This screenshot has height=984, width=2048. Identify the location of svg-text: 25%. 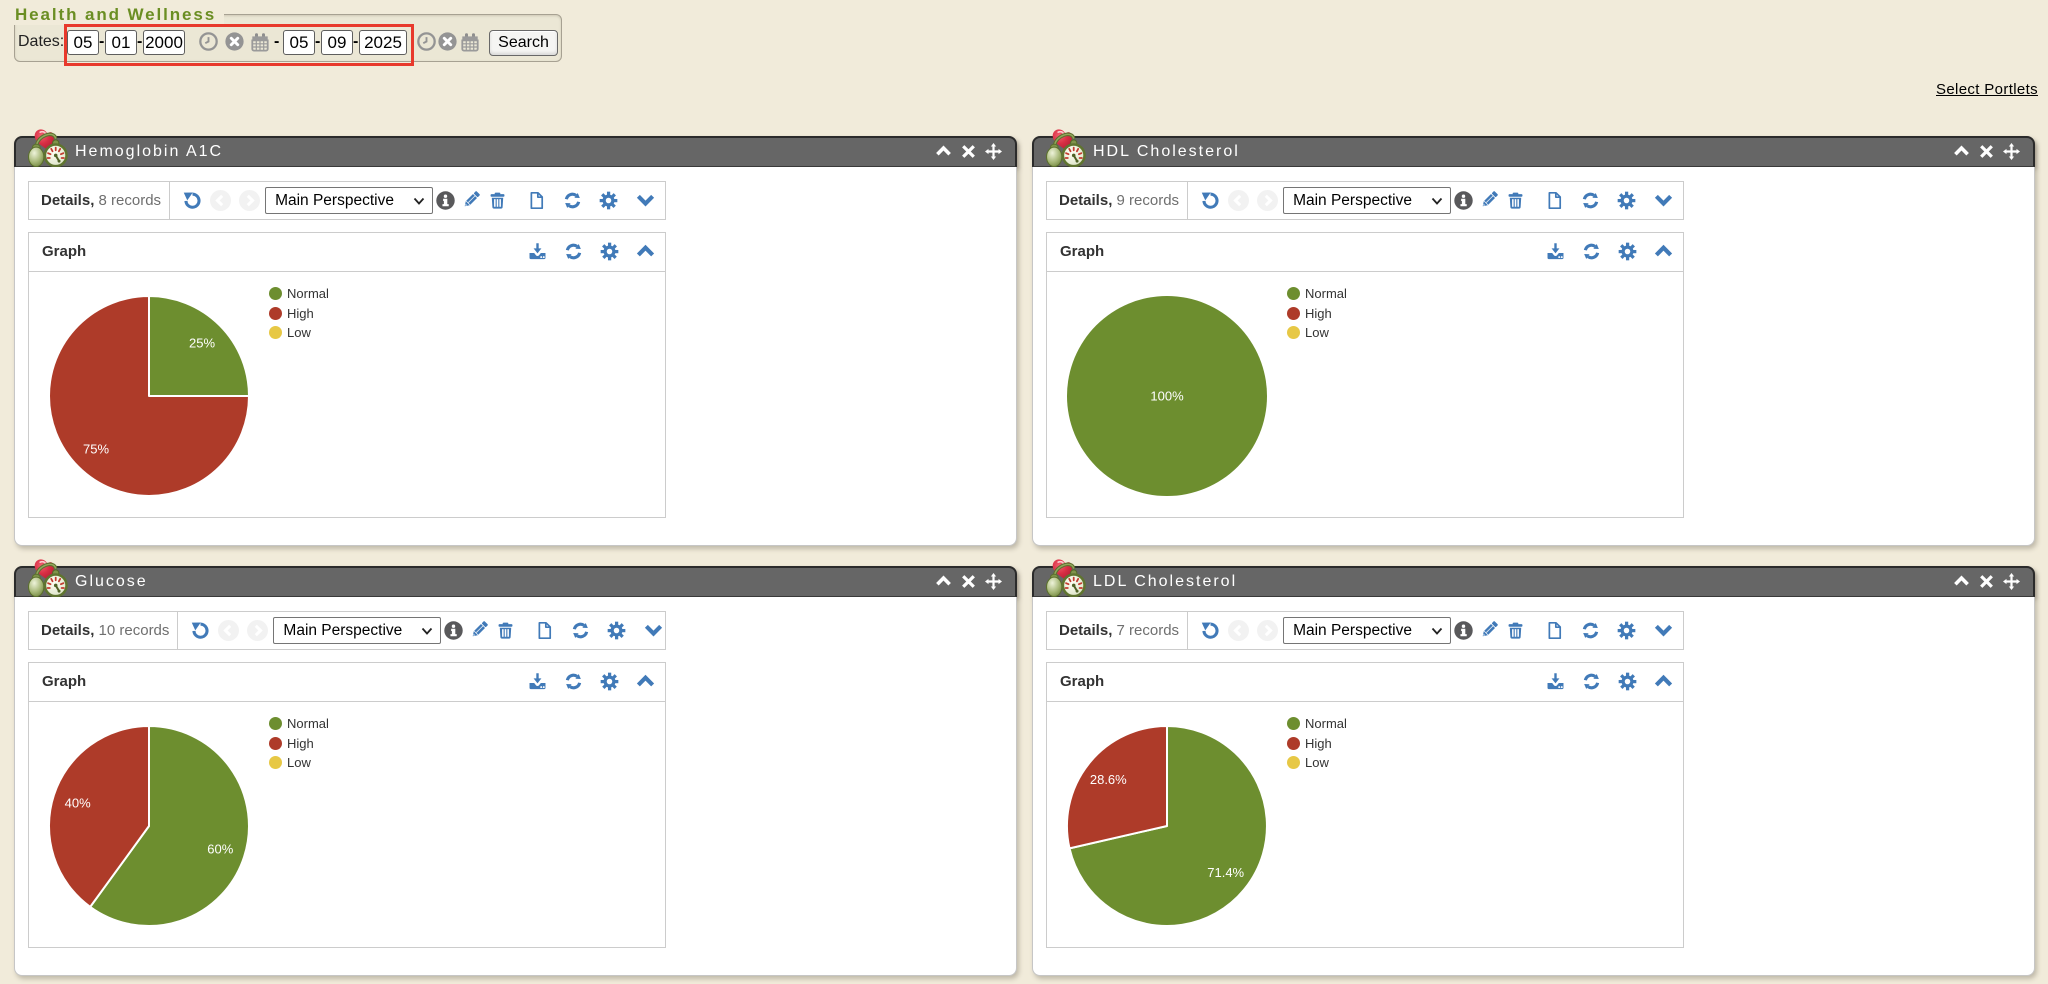
(202, 343).